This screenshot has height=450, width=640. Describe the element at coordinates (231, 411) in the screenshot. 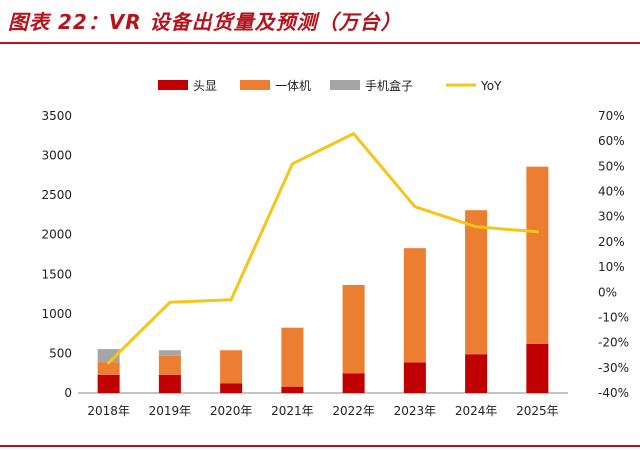

I see `x-tick-label: 2020年` at that location.